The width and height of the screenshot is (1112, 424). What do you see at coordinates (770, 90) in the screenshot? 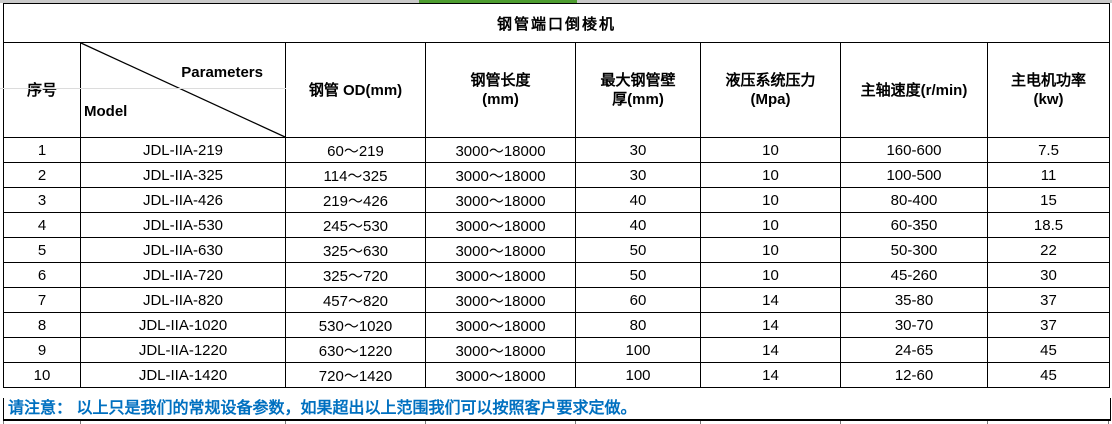
I see `header-pressure: 液压系统压力 (Mpa)` at bounding box center [770, 90].